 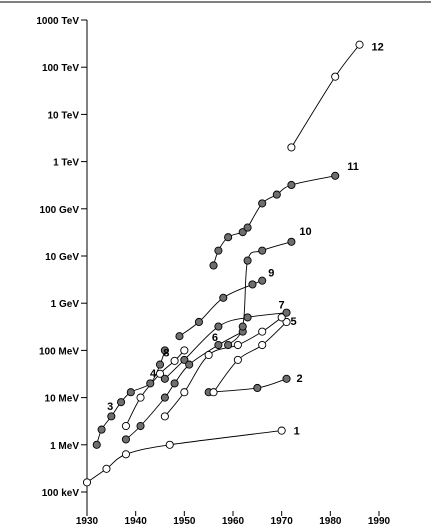 I want to click on x-tick-label: 1970, so click(x=282, y=521).